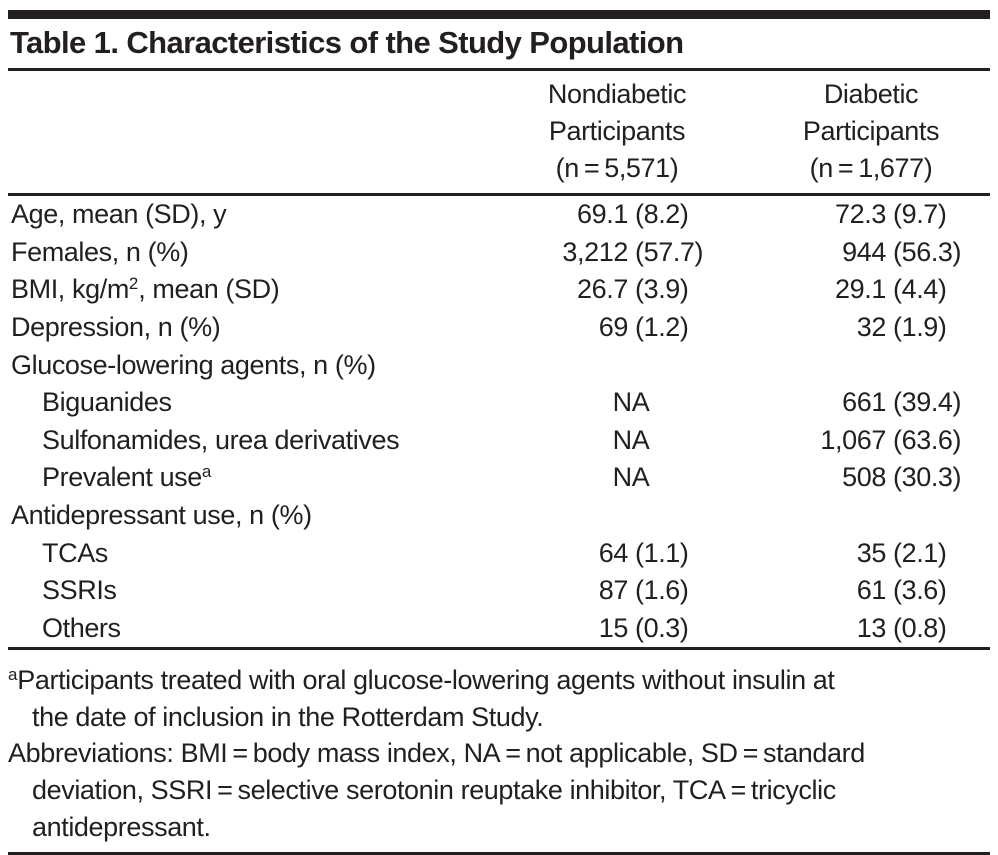  I want to click on nondiabetic-value-cell: 3,212 (57.7), so click(633, 251).